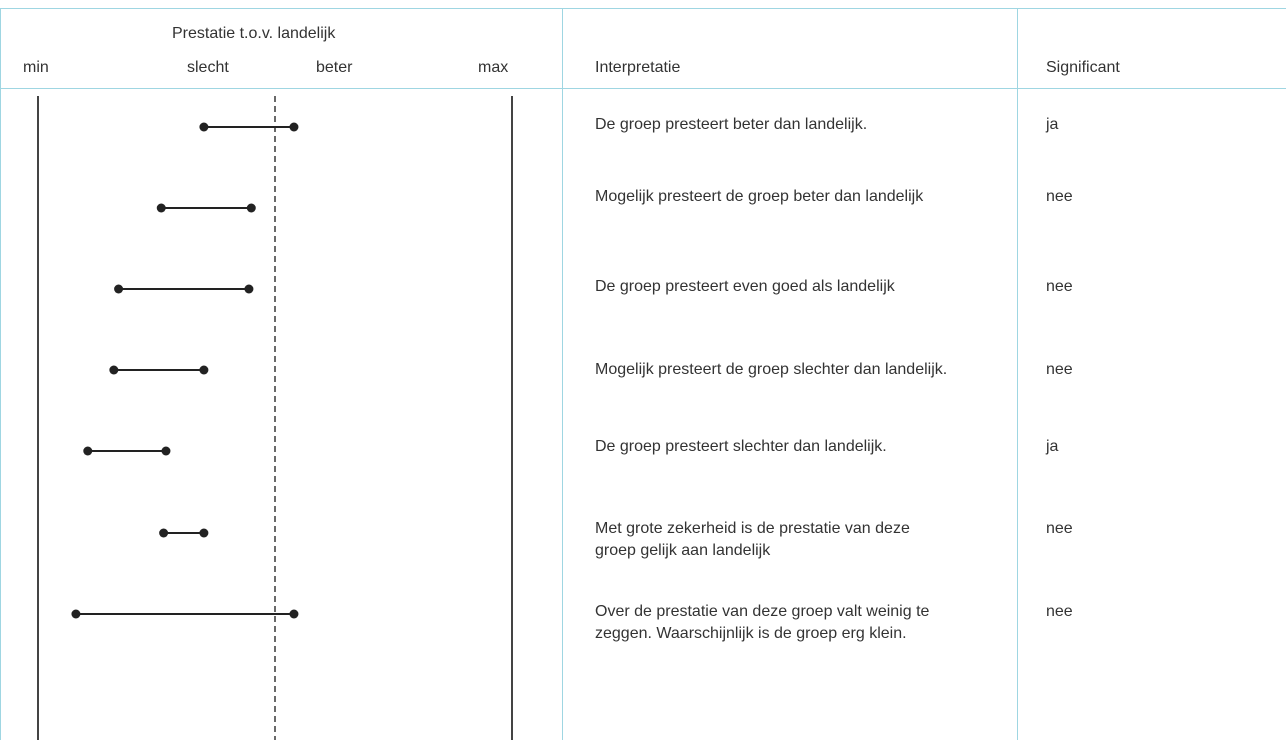  What do you see at coordinates (1052, 446) in the screenshot?
I see `row-5-significant: ja` at bounding box center [1052, 446].